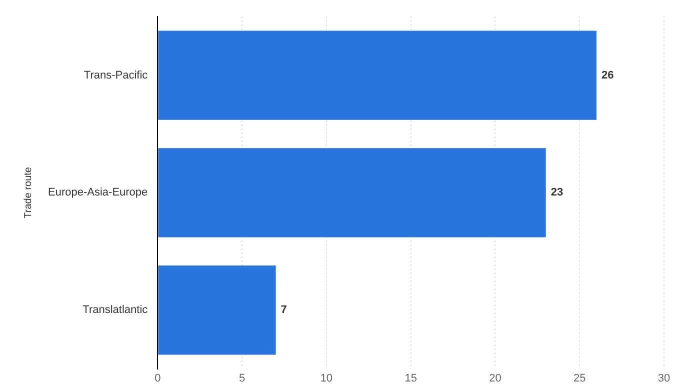 This screenshot has height=390, width=694. I want to click on x-tick-label: 25, so click(579, 378).